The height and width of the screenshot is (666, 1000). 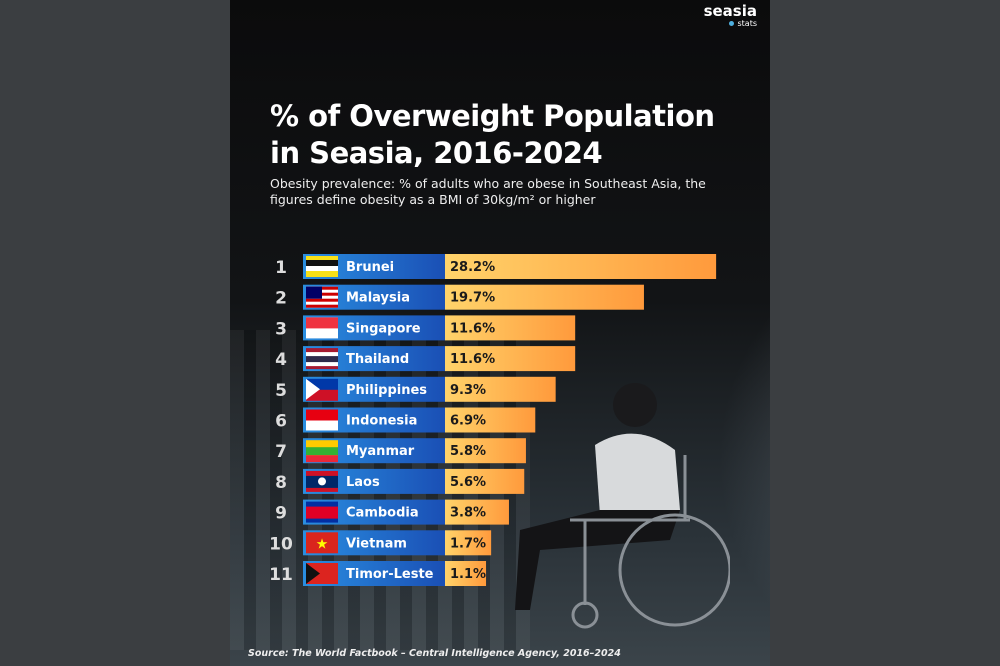 I want to click on bar-row-philippines: 5 Philippines 9.3%, so click(x=415, y=389).